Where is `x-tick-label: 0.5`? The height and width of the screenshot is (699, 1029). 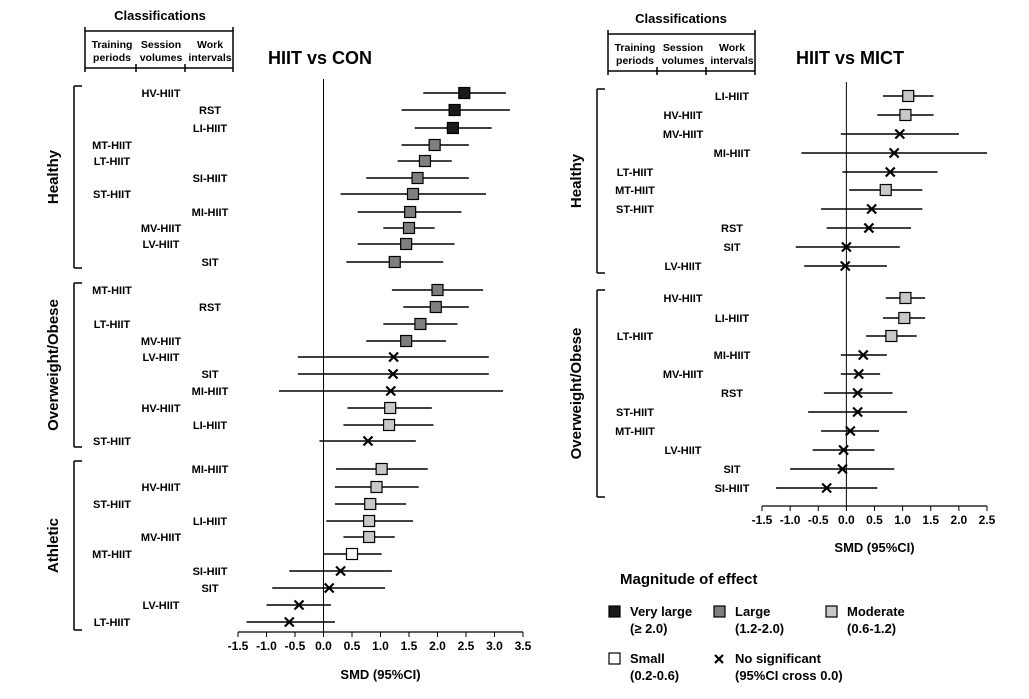 x-tick-label: 0.5 is located at coordinates (874, 520).